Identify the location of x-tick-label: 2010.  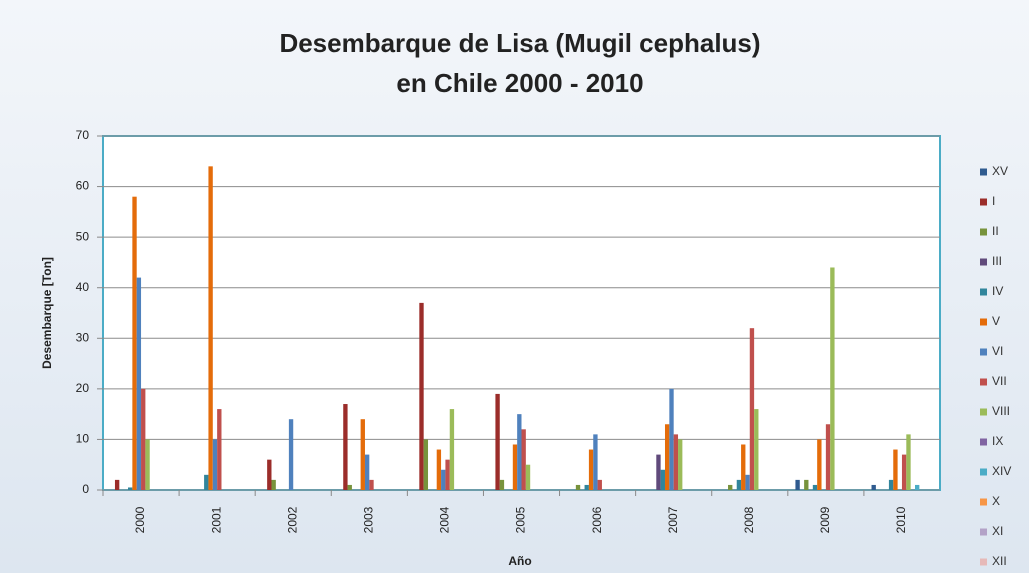
(901, 519).